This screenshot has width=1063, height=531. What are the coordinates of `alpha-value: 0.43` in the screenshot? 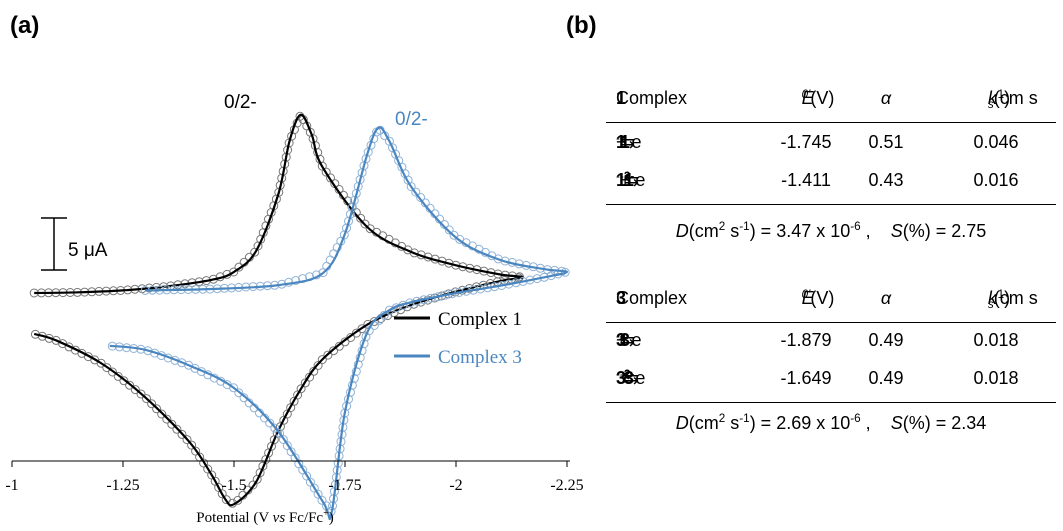 It's located at (886, 180).